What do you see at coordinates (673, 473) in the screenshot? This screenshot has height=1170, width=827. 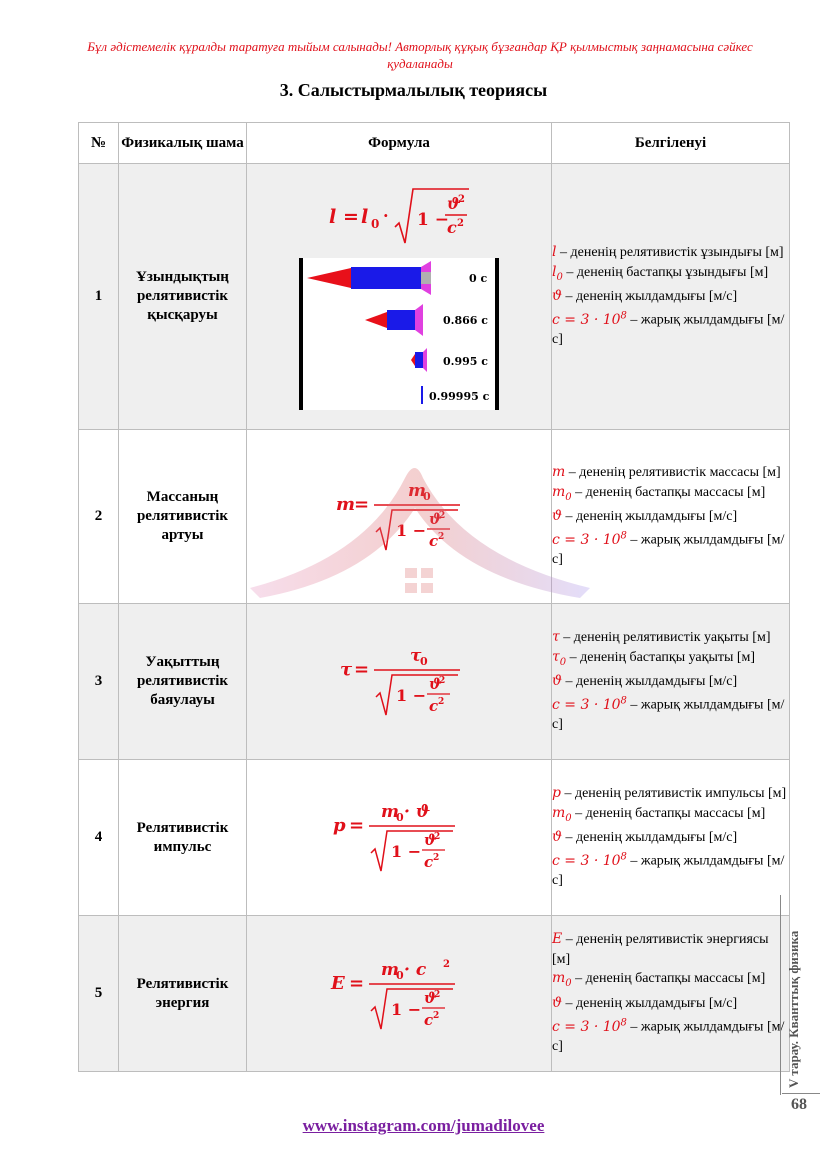 I see `notation-text: – дененің релятивистік массасы [м]` at bounding box center [673, 473].